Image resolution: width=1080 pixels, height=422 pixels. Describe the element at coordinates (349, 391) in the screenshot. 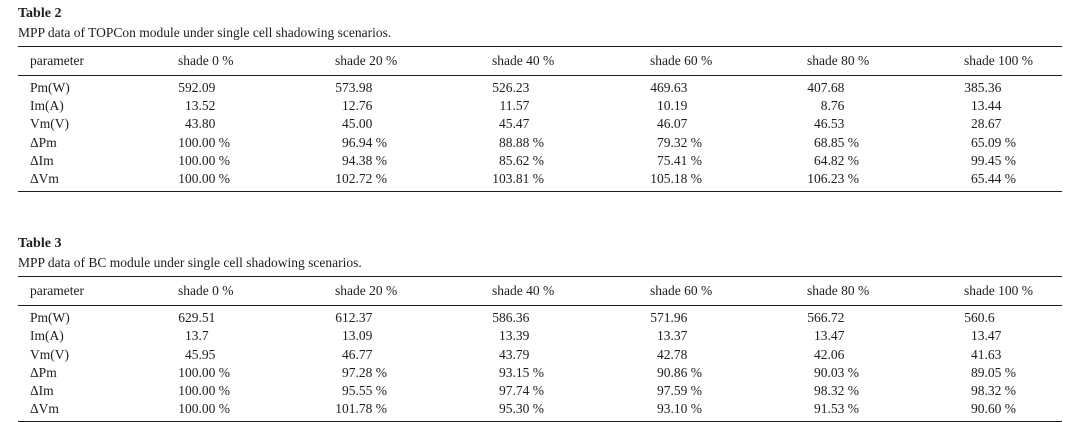

I see `value-integer: 95` at that location.